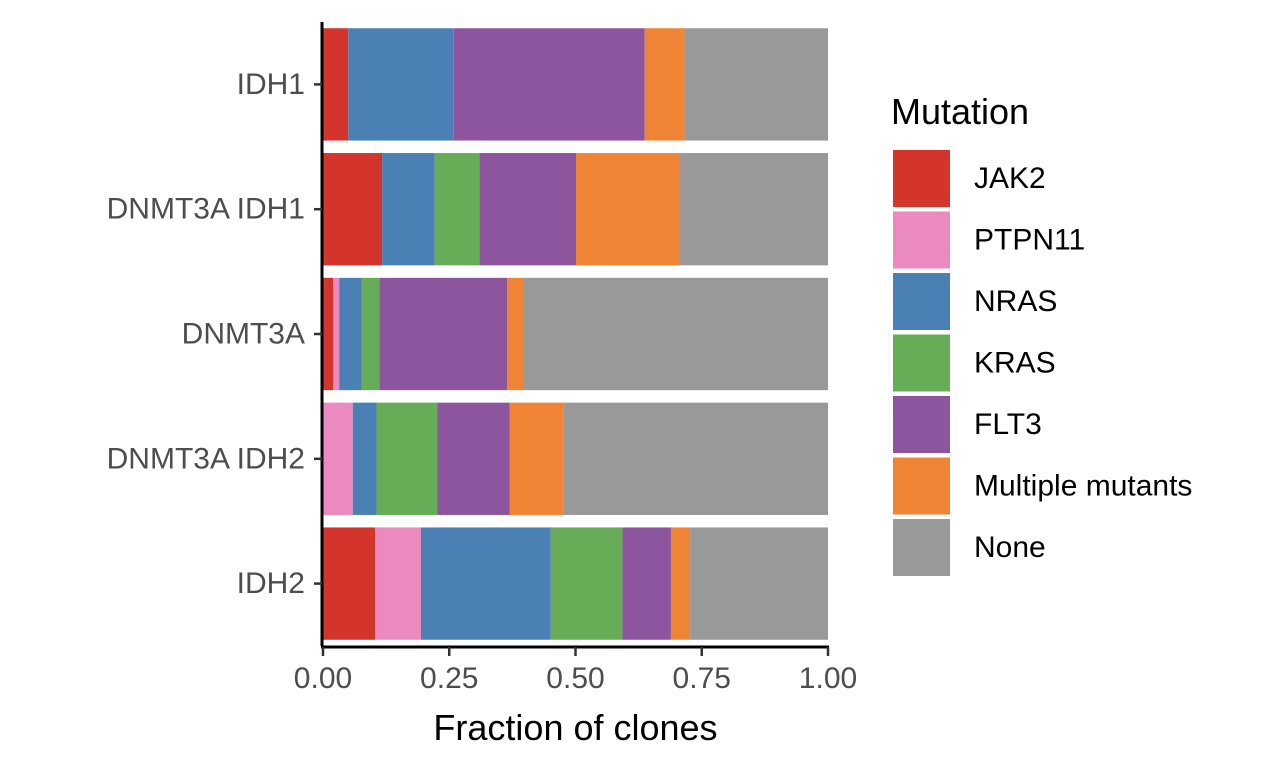 This screenshot has height=766, width=1268. What do you see at coordinates (646, 583) in the screenshot?
I see `bar-idh2-flt3` at bounding box center [646, 583].